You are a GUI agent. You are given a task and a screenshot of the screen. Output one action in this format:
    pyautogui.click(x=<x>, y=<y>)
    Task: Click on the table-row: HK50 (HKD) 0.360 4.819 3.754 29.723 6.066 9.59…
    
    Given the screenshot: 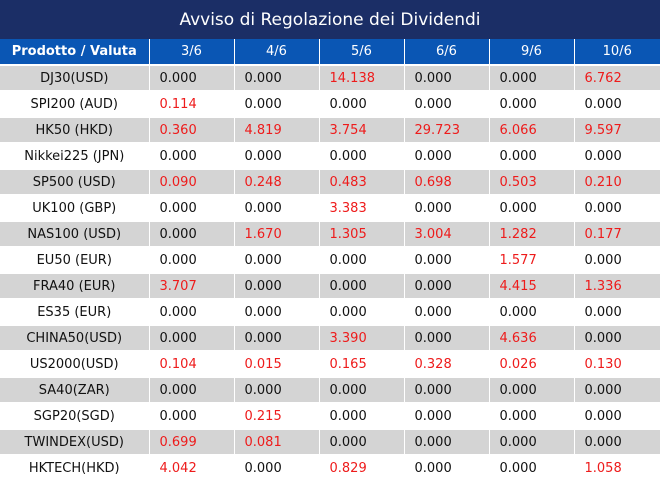 What is the action you would take?
    pyautogui.click(x=330, y=130)
    